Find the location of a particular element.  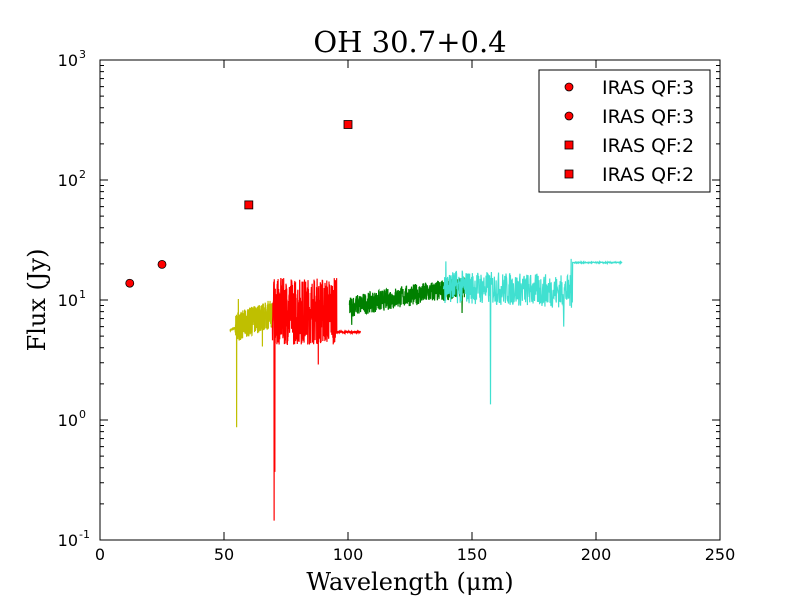

x-tick-label: 50 is located at coordinates (224, 554).